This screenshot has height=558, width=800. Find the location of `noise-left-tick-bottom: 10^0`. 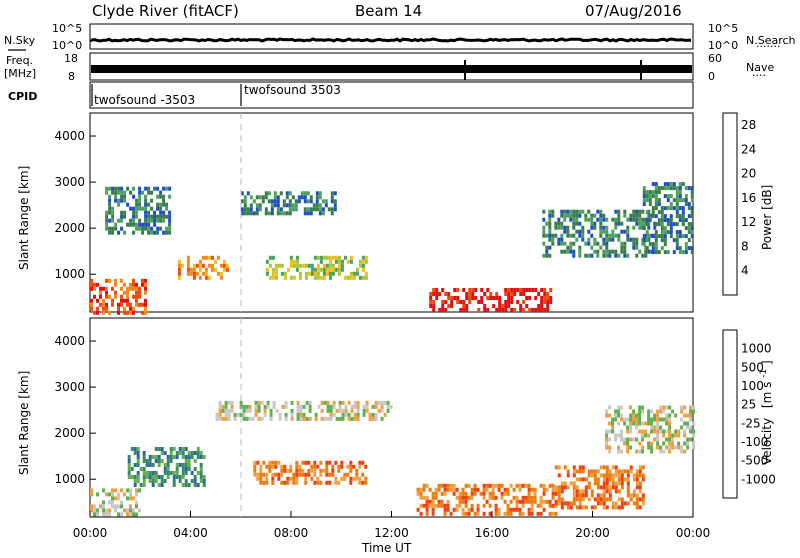

noise-left-tick-bottom: 10^0 is located at coordinates (67, 45).